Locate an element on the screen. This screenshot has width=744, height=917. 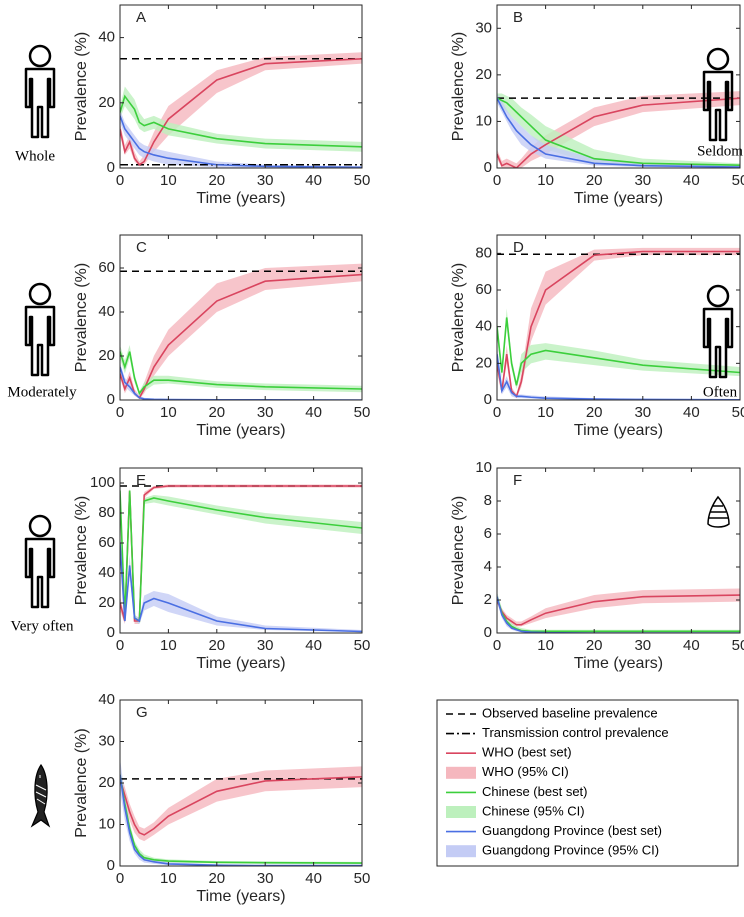
panel-label: D is located at coordinates (518, 247).